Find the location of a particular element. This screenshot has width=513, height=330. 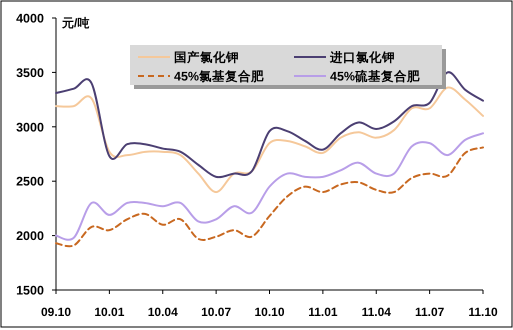

legend-label: 45%氯基复合肥 is located at coordinates (220, 76).